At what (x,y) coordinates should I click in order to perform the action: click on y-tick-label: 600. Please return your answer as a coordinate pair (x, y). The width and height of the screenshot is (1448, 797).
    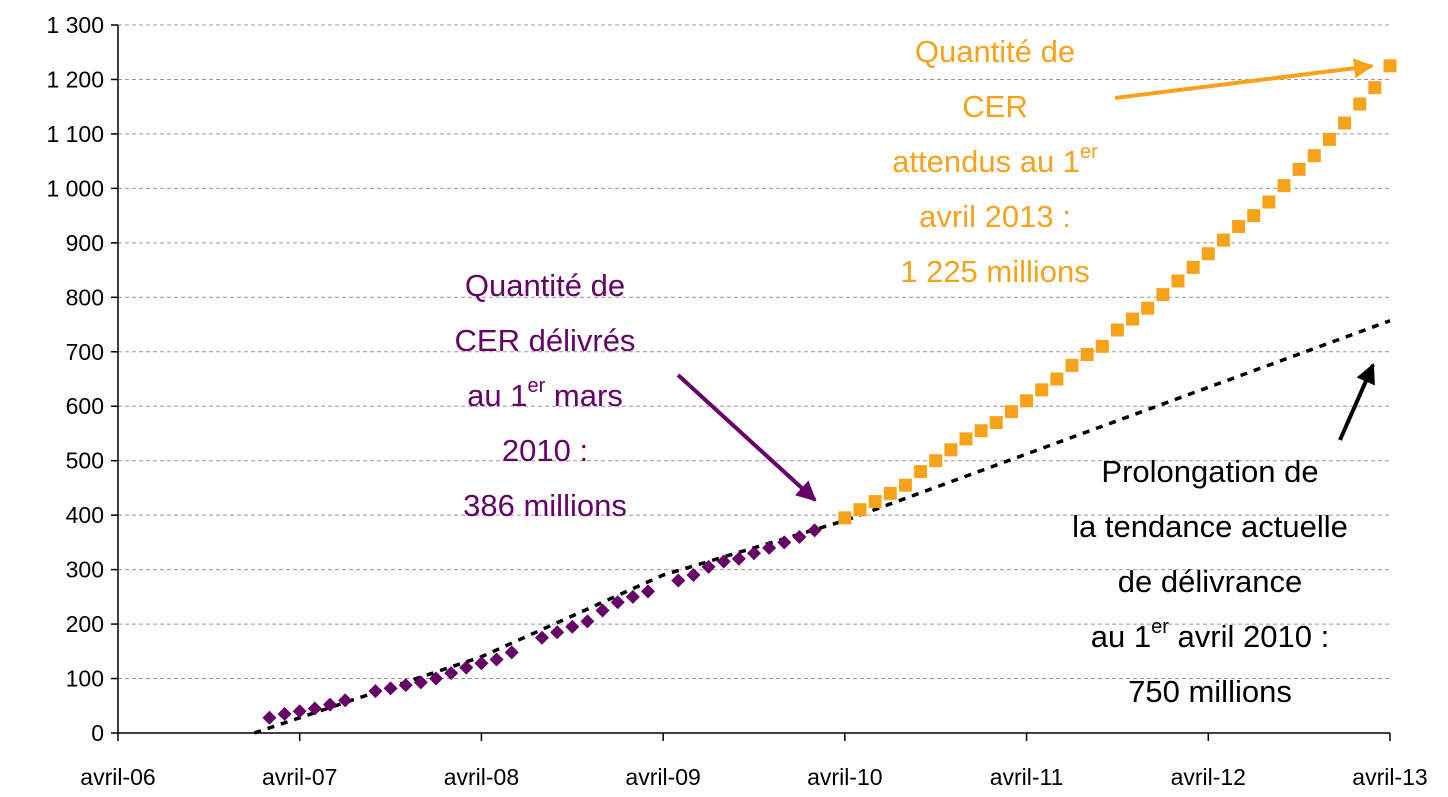
    Looking at the image, I should click on (85, 406).